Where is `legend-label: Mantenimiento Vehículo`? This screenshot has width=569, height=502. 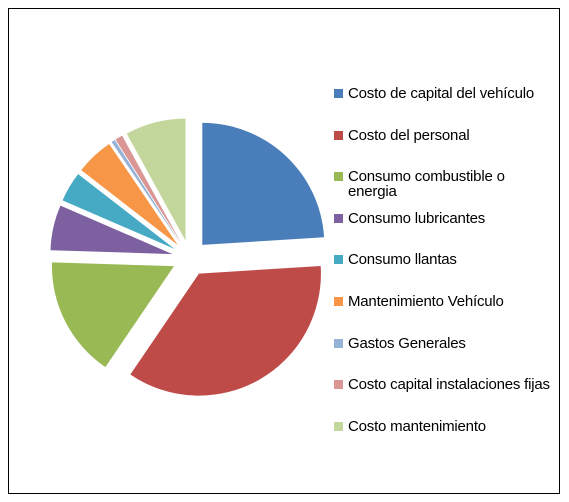
legend-label: Mantenimiento Vehículo is located at coordinates (426, 301).